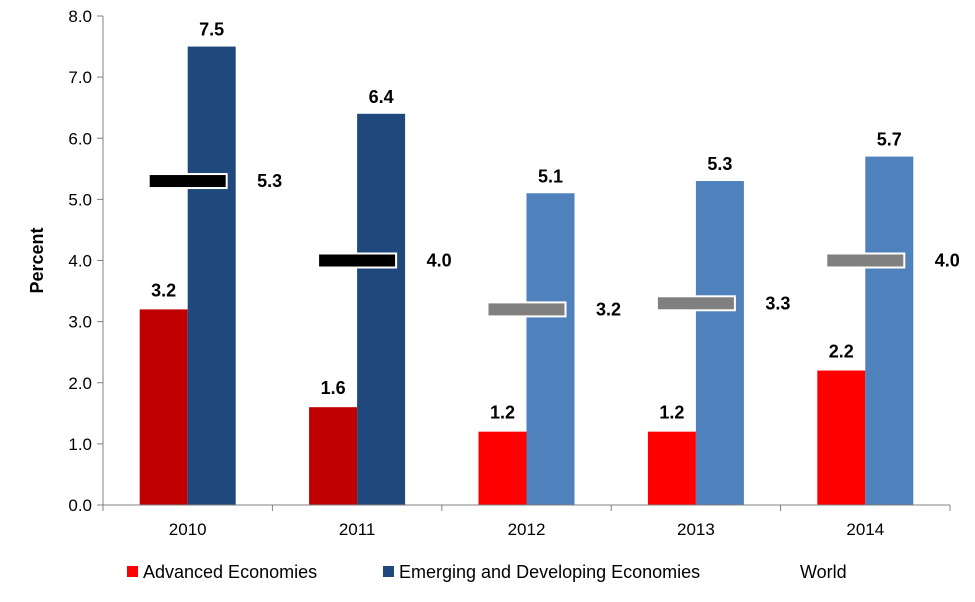 This screenshot has height=602, width=975. What do you see at coordinates (719, 164) in the screenshot?
I see `data-label-emerging-developing: 5.3` at bounding box center [719, 164].